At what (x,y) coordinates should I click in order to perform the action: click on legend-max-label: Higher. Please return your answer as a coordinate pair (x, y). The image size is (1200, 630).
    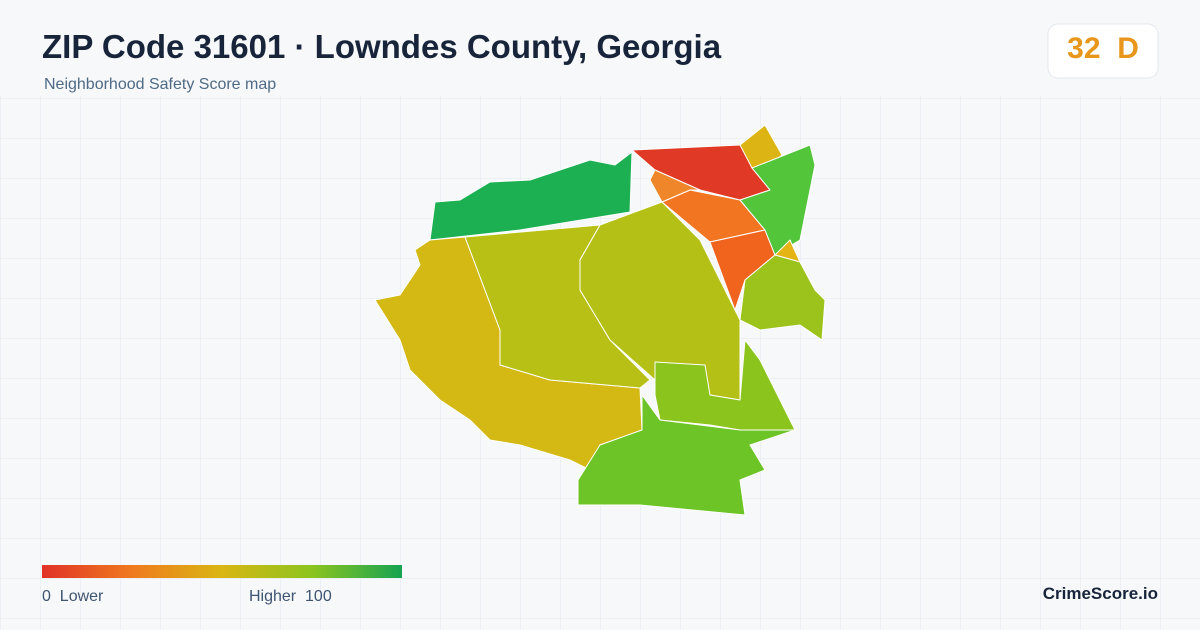
    Looking at the image, I should click on (273, 596).